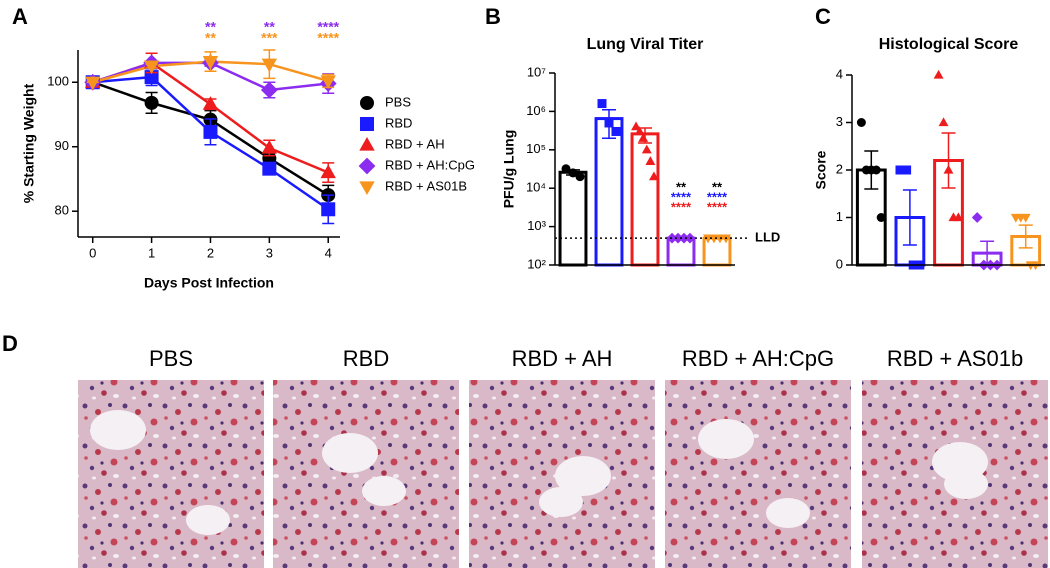 The width and height of the screenshot is (1050, 568). I want to click on panel-letter: B, so click(493, 16).